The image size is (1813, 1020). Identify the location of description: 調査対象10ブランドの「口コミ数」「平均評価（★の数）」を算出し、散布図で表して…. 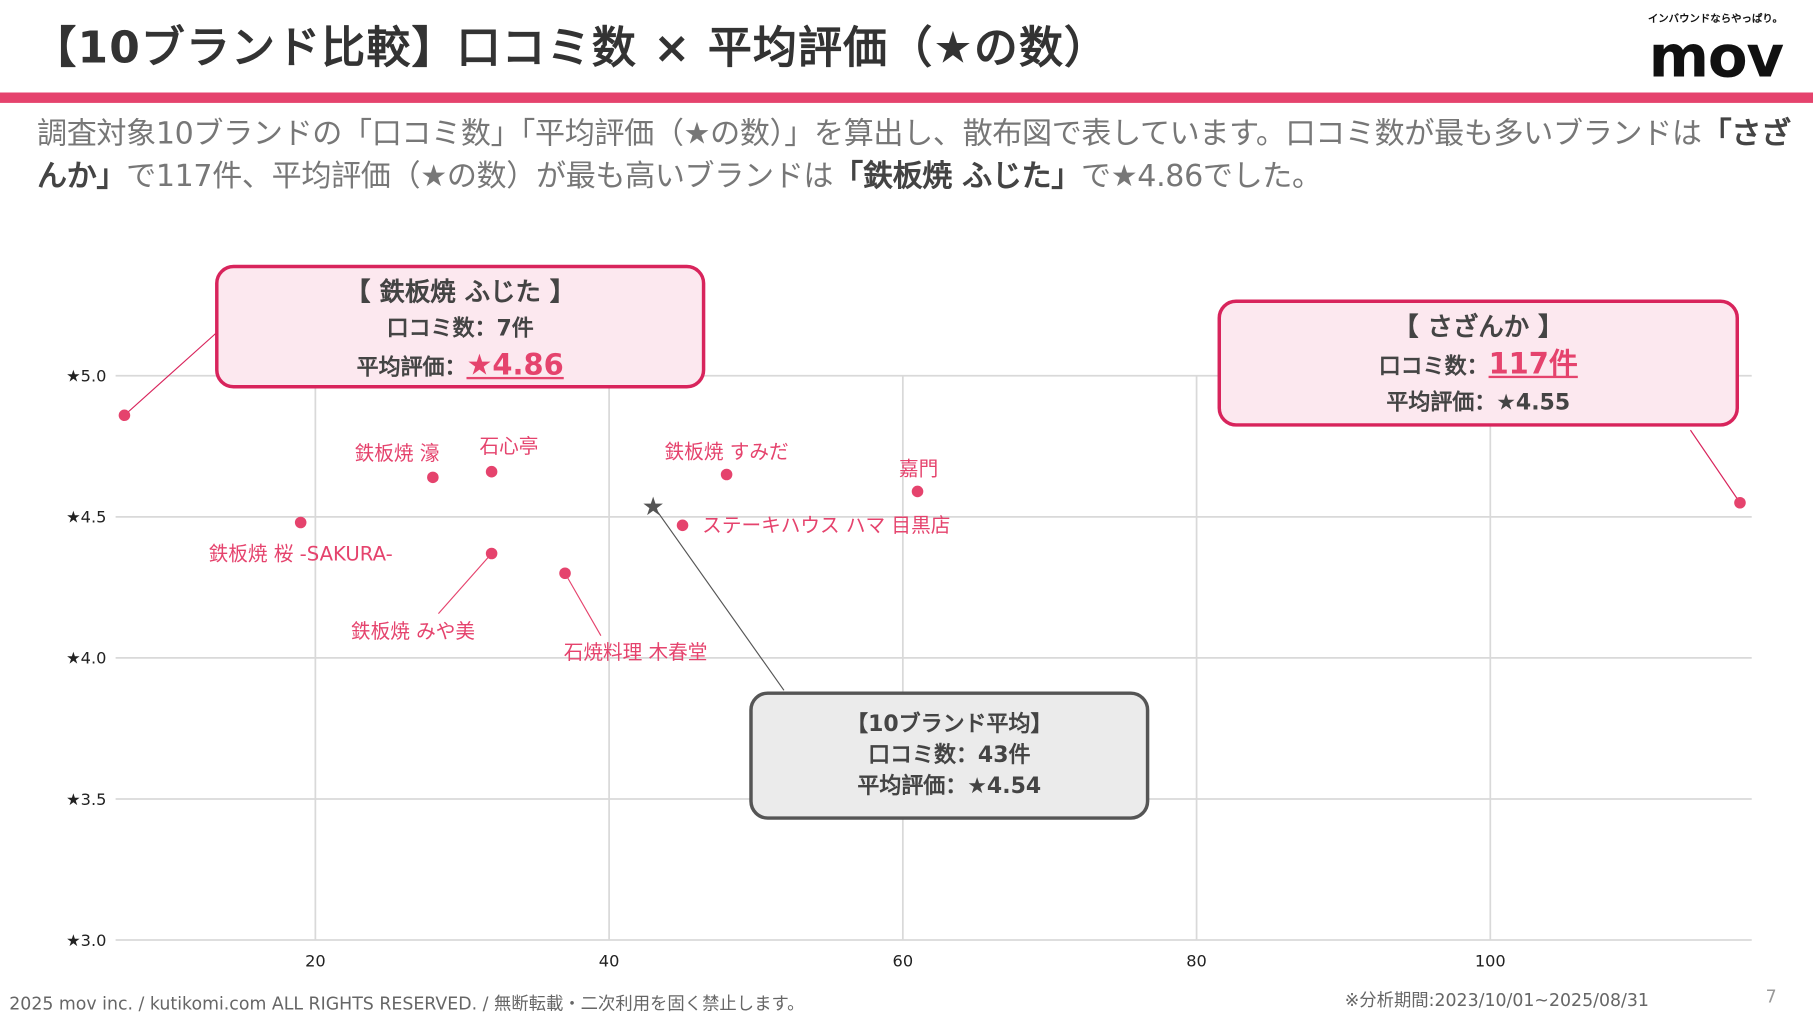
(916, 156).